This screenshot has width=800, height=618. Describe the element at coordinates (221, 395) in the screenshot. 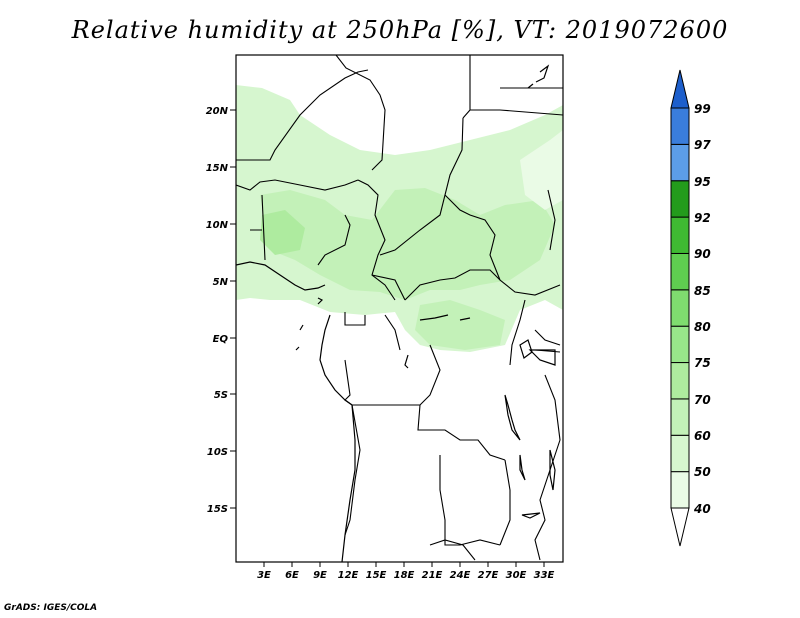

I see `lat-label-5s: 5S` at that location.